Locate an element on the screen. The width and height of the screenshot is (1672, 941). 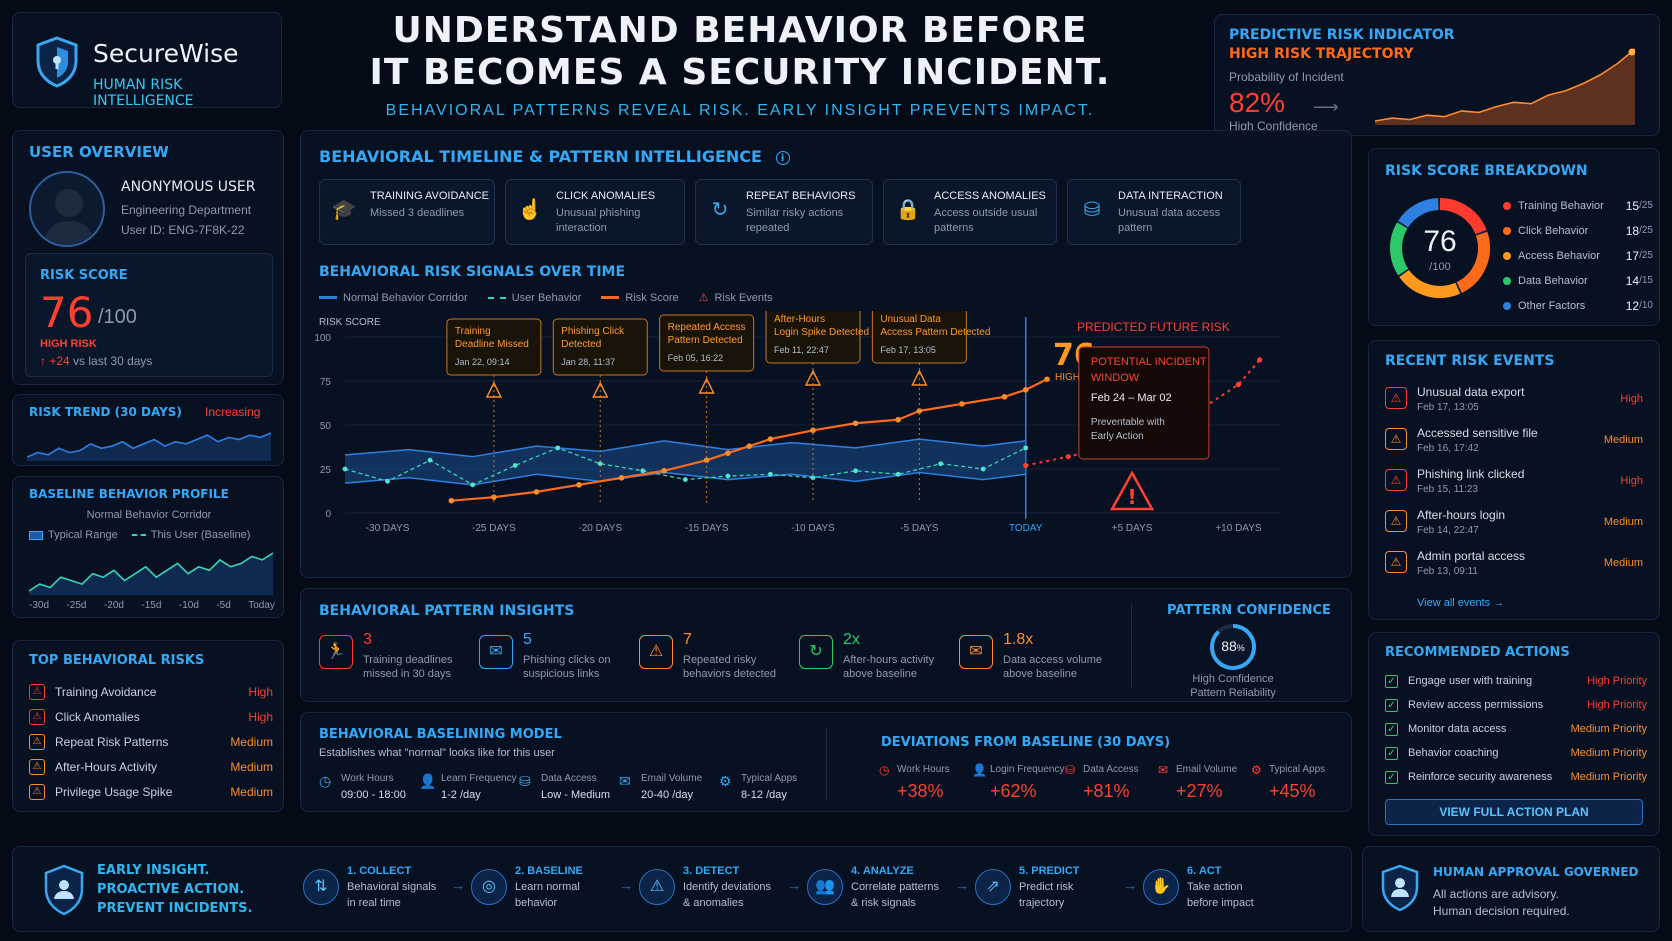
recent-event: ⚠ After-hours login Feb 14, 22:47 Medium is located at coordinates (1516, 526).